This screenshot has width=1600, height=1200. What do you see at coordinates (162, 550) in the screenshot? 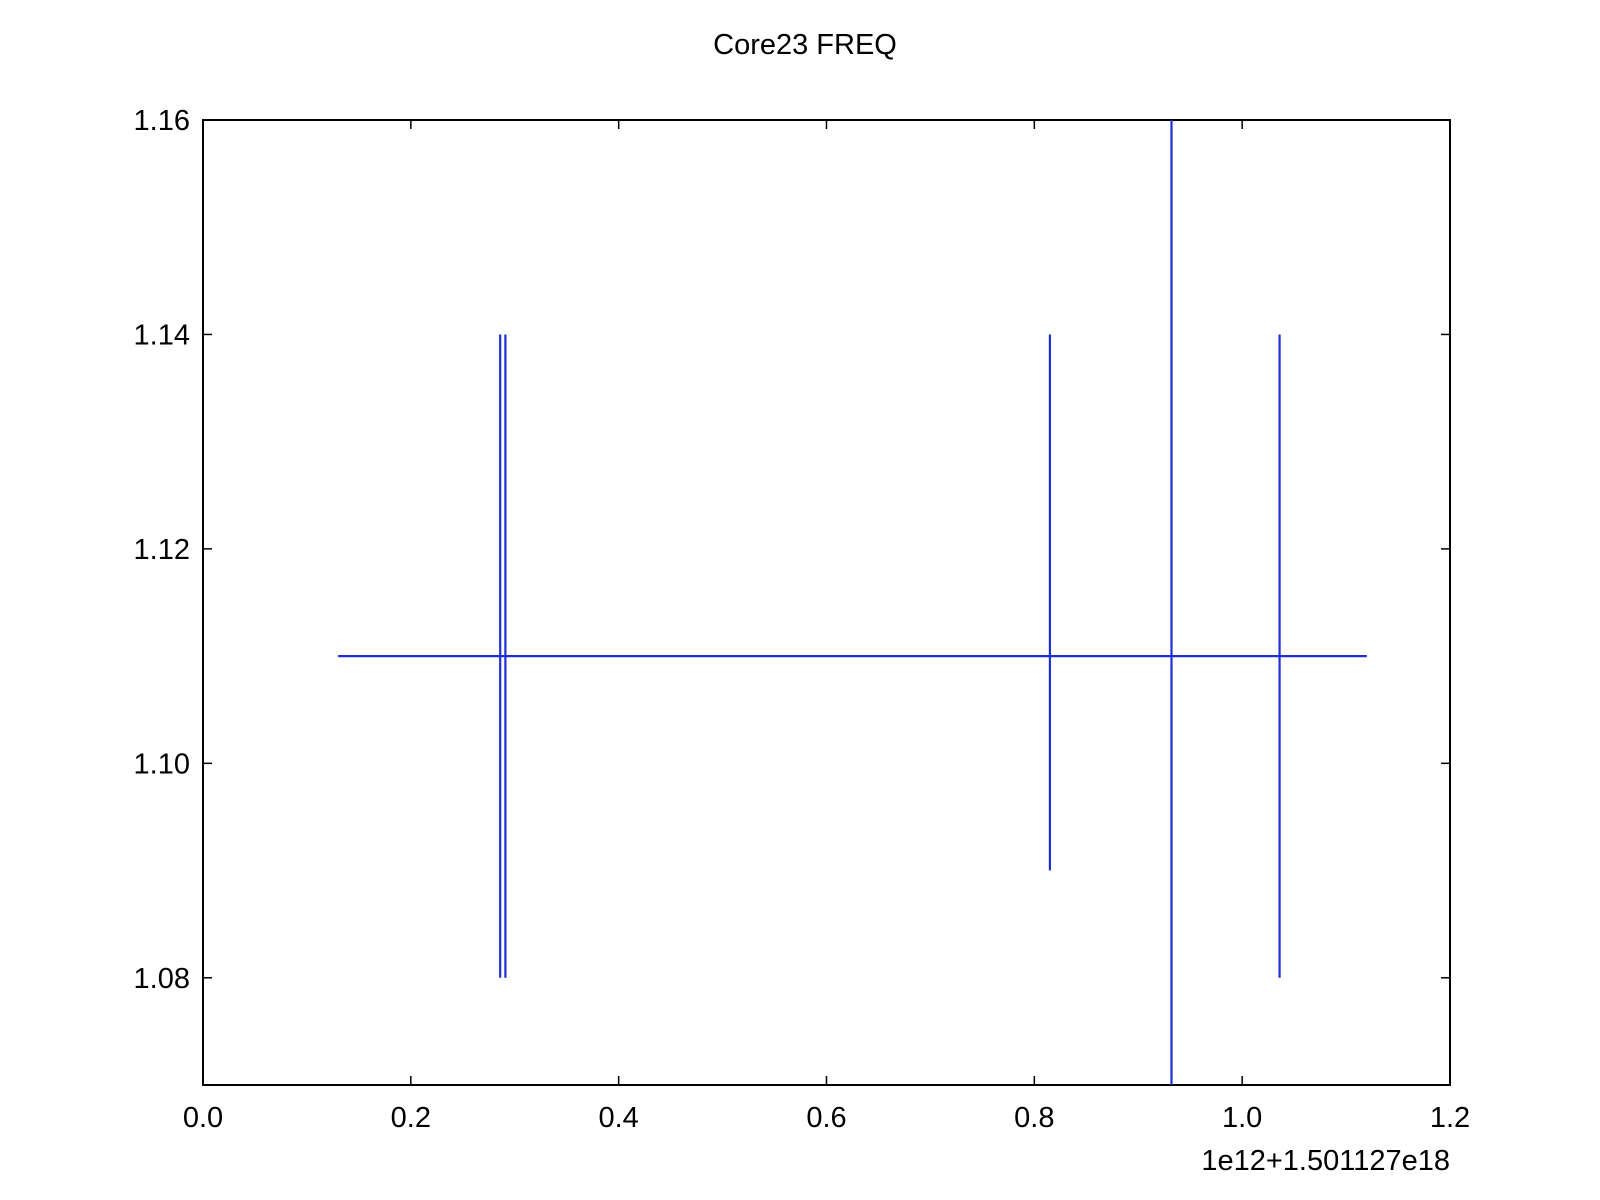
I see `y-tick-label: 1.12` at bounding box center [162, 550].